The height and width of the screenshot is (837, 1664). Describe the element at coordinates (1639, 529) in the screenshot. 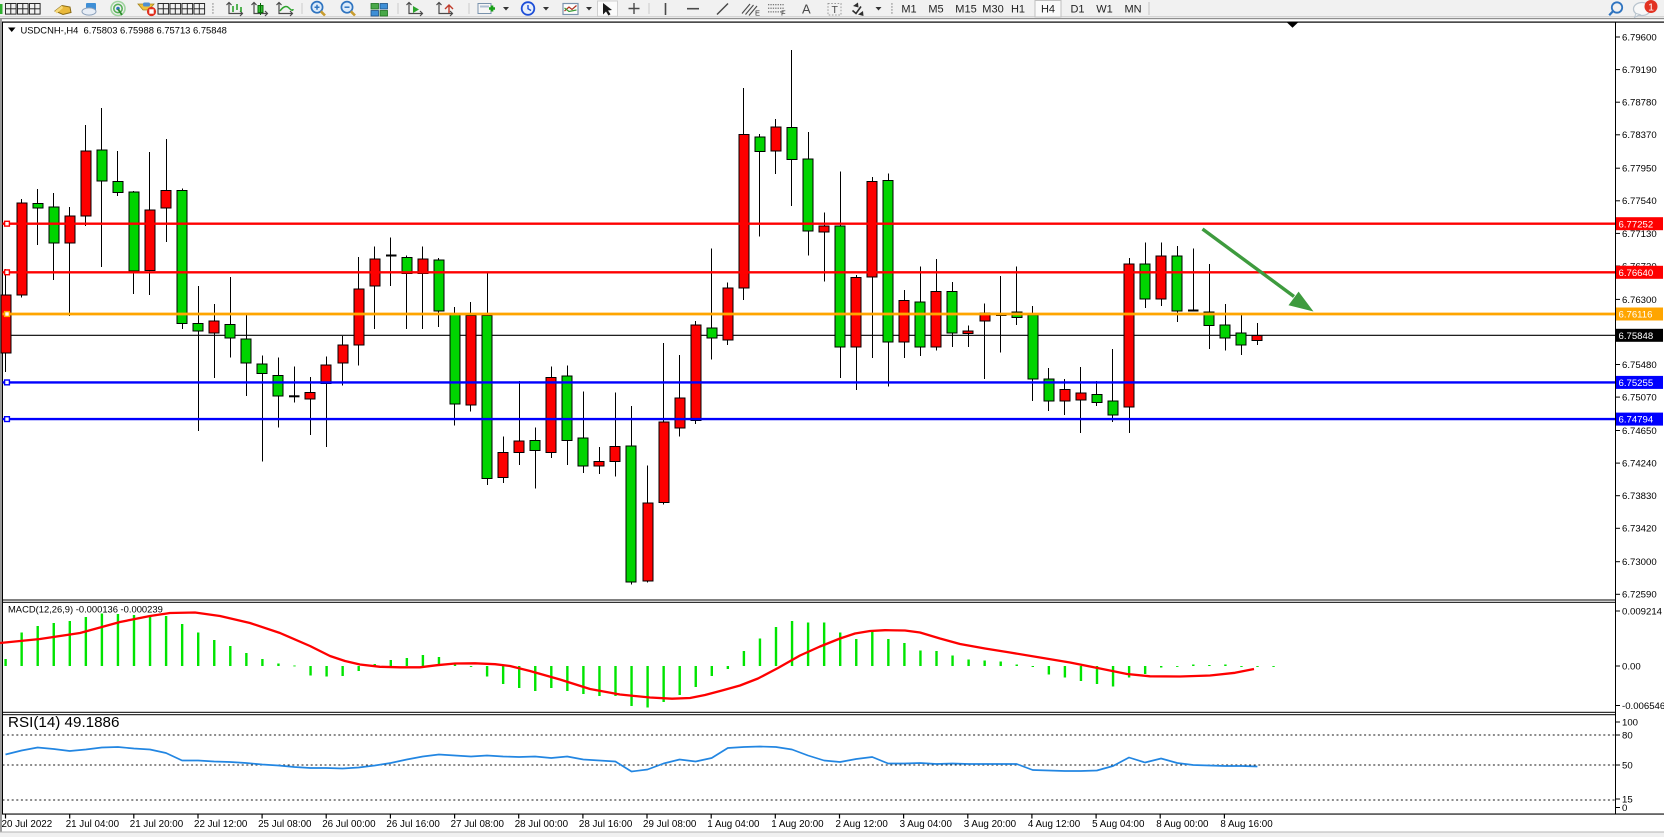

I see `svg-text: 6.73420` at that location.